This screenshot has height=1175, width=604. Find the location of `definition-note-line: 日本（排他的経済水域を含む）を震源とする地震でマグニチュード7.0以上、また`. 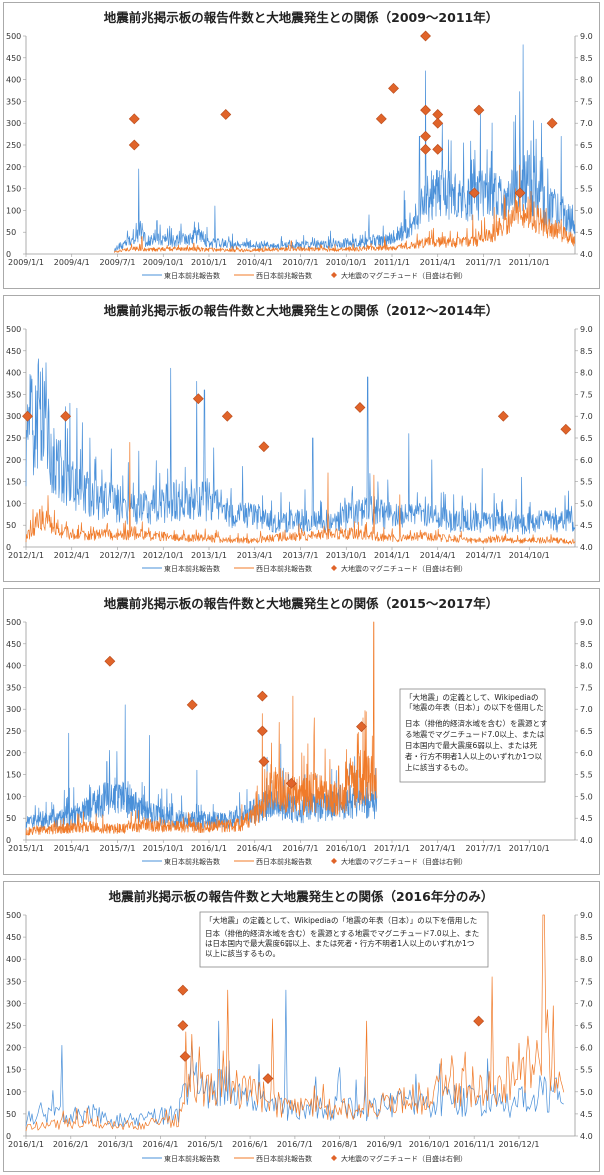

definition-note-line: 日本（排他的経済水域を含む）を震源とする地震でマグニチュード7.0以上、また is located at coordinates (342, 933).